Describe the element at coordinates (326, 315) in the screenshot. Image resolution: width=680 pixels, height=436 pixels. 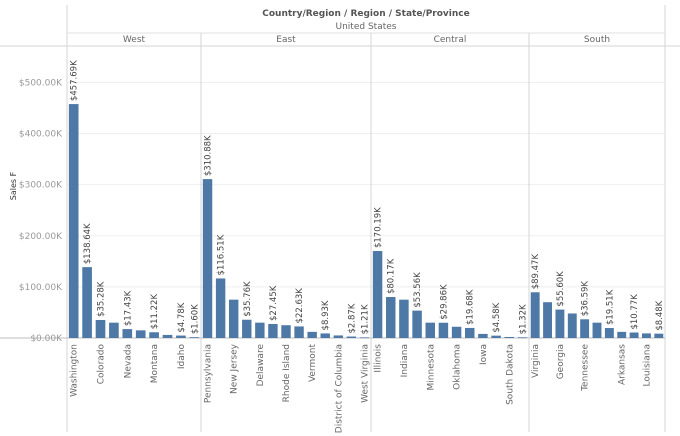
I see `bar-value-label: $8.93K` at that location.